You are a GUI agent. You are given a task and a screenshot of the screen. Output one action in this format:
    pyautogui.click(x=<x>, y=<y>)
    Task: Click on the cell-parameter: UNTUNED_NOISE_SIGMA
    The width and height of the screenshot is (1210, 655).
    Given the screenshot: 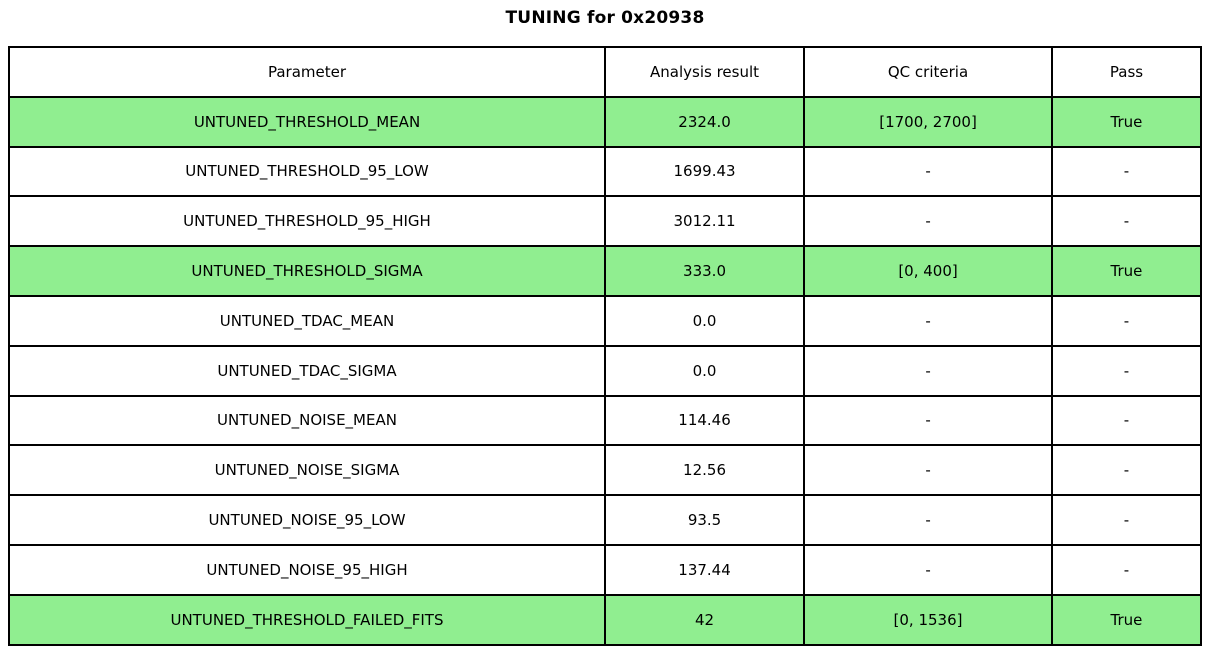 What is the action you would take?
    pyautogui.click(x=307, y=470)
    